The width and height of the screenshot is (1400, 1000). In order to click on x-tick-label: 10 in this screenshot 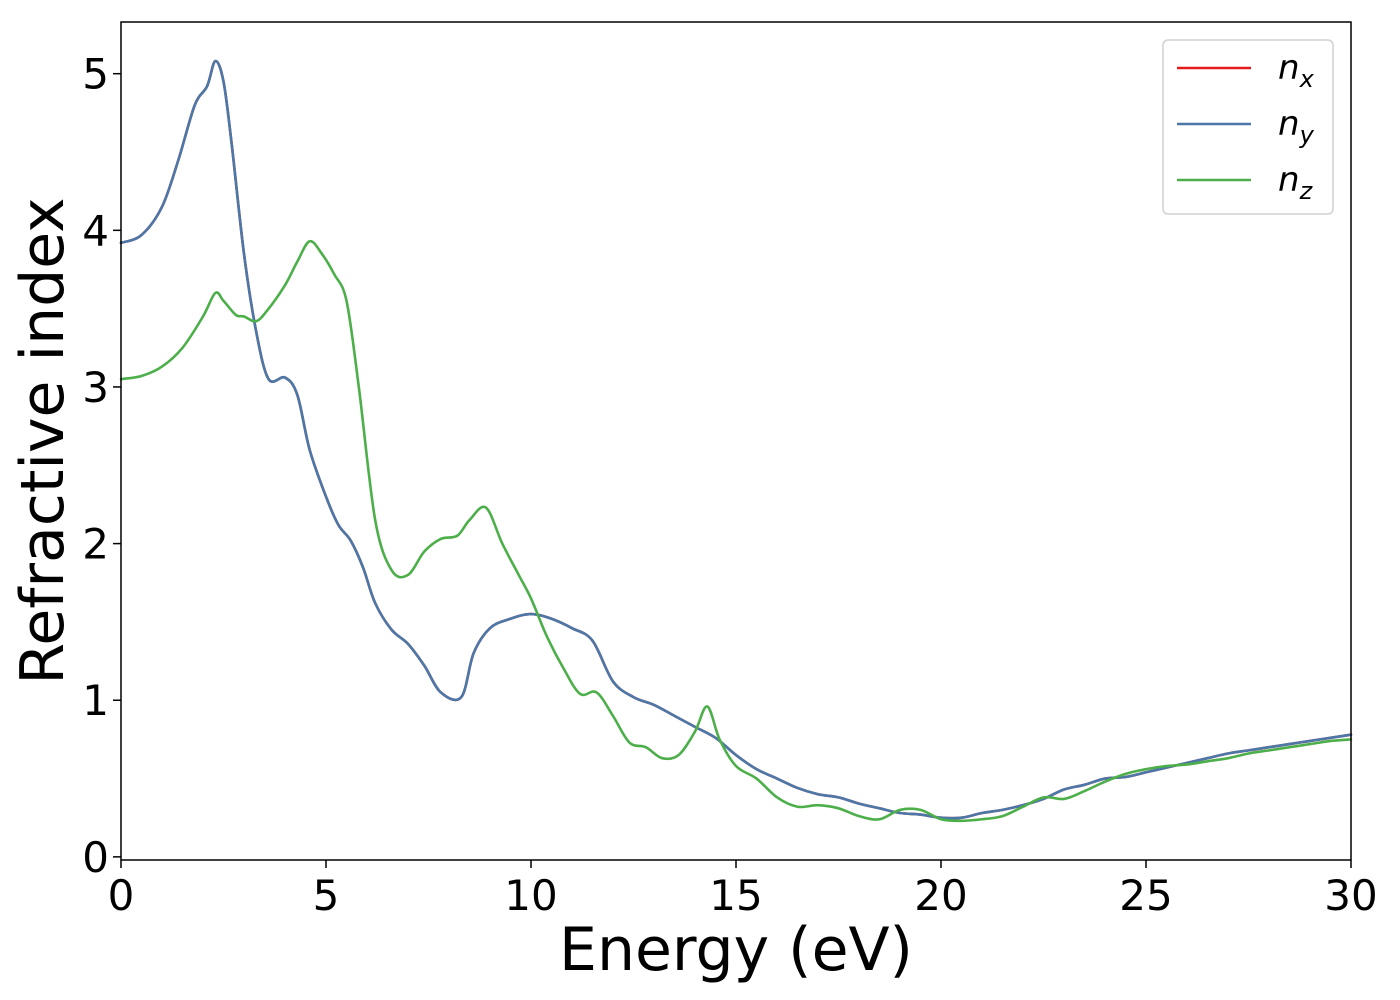, I will do `click(530, 895)`.